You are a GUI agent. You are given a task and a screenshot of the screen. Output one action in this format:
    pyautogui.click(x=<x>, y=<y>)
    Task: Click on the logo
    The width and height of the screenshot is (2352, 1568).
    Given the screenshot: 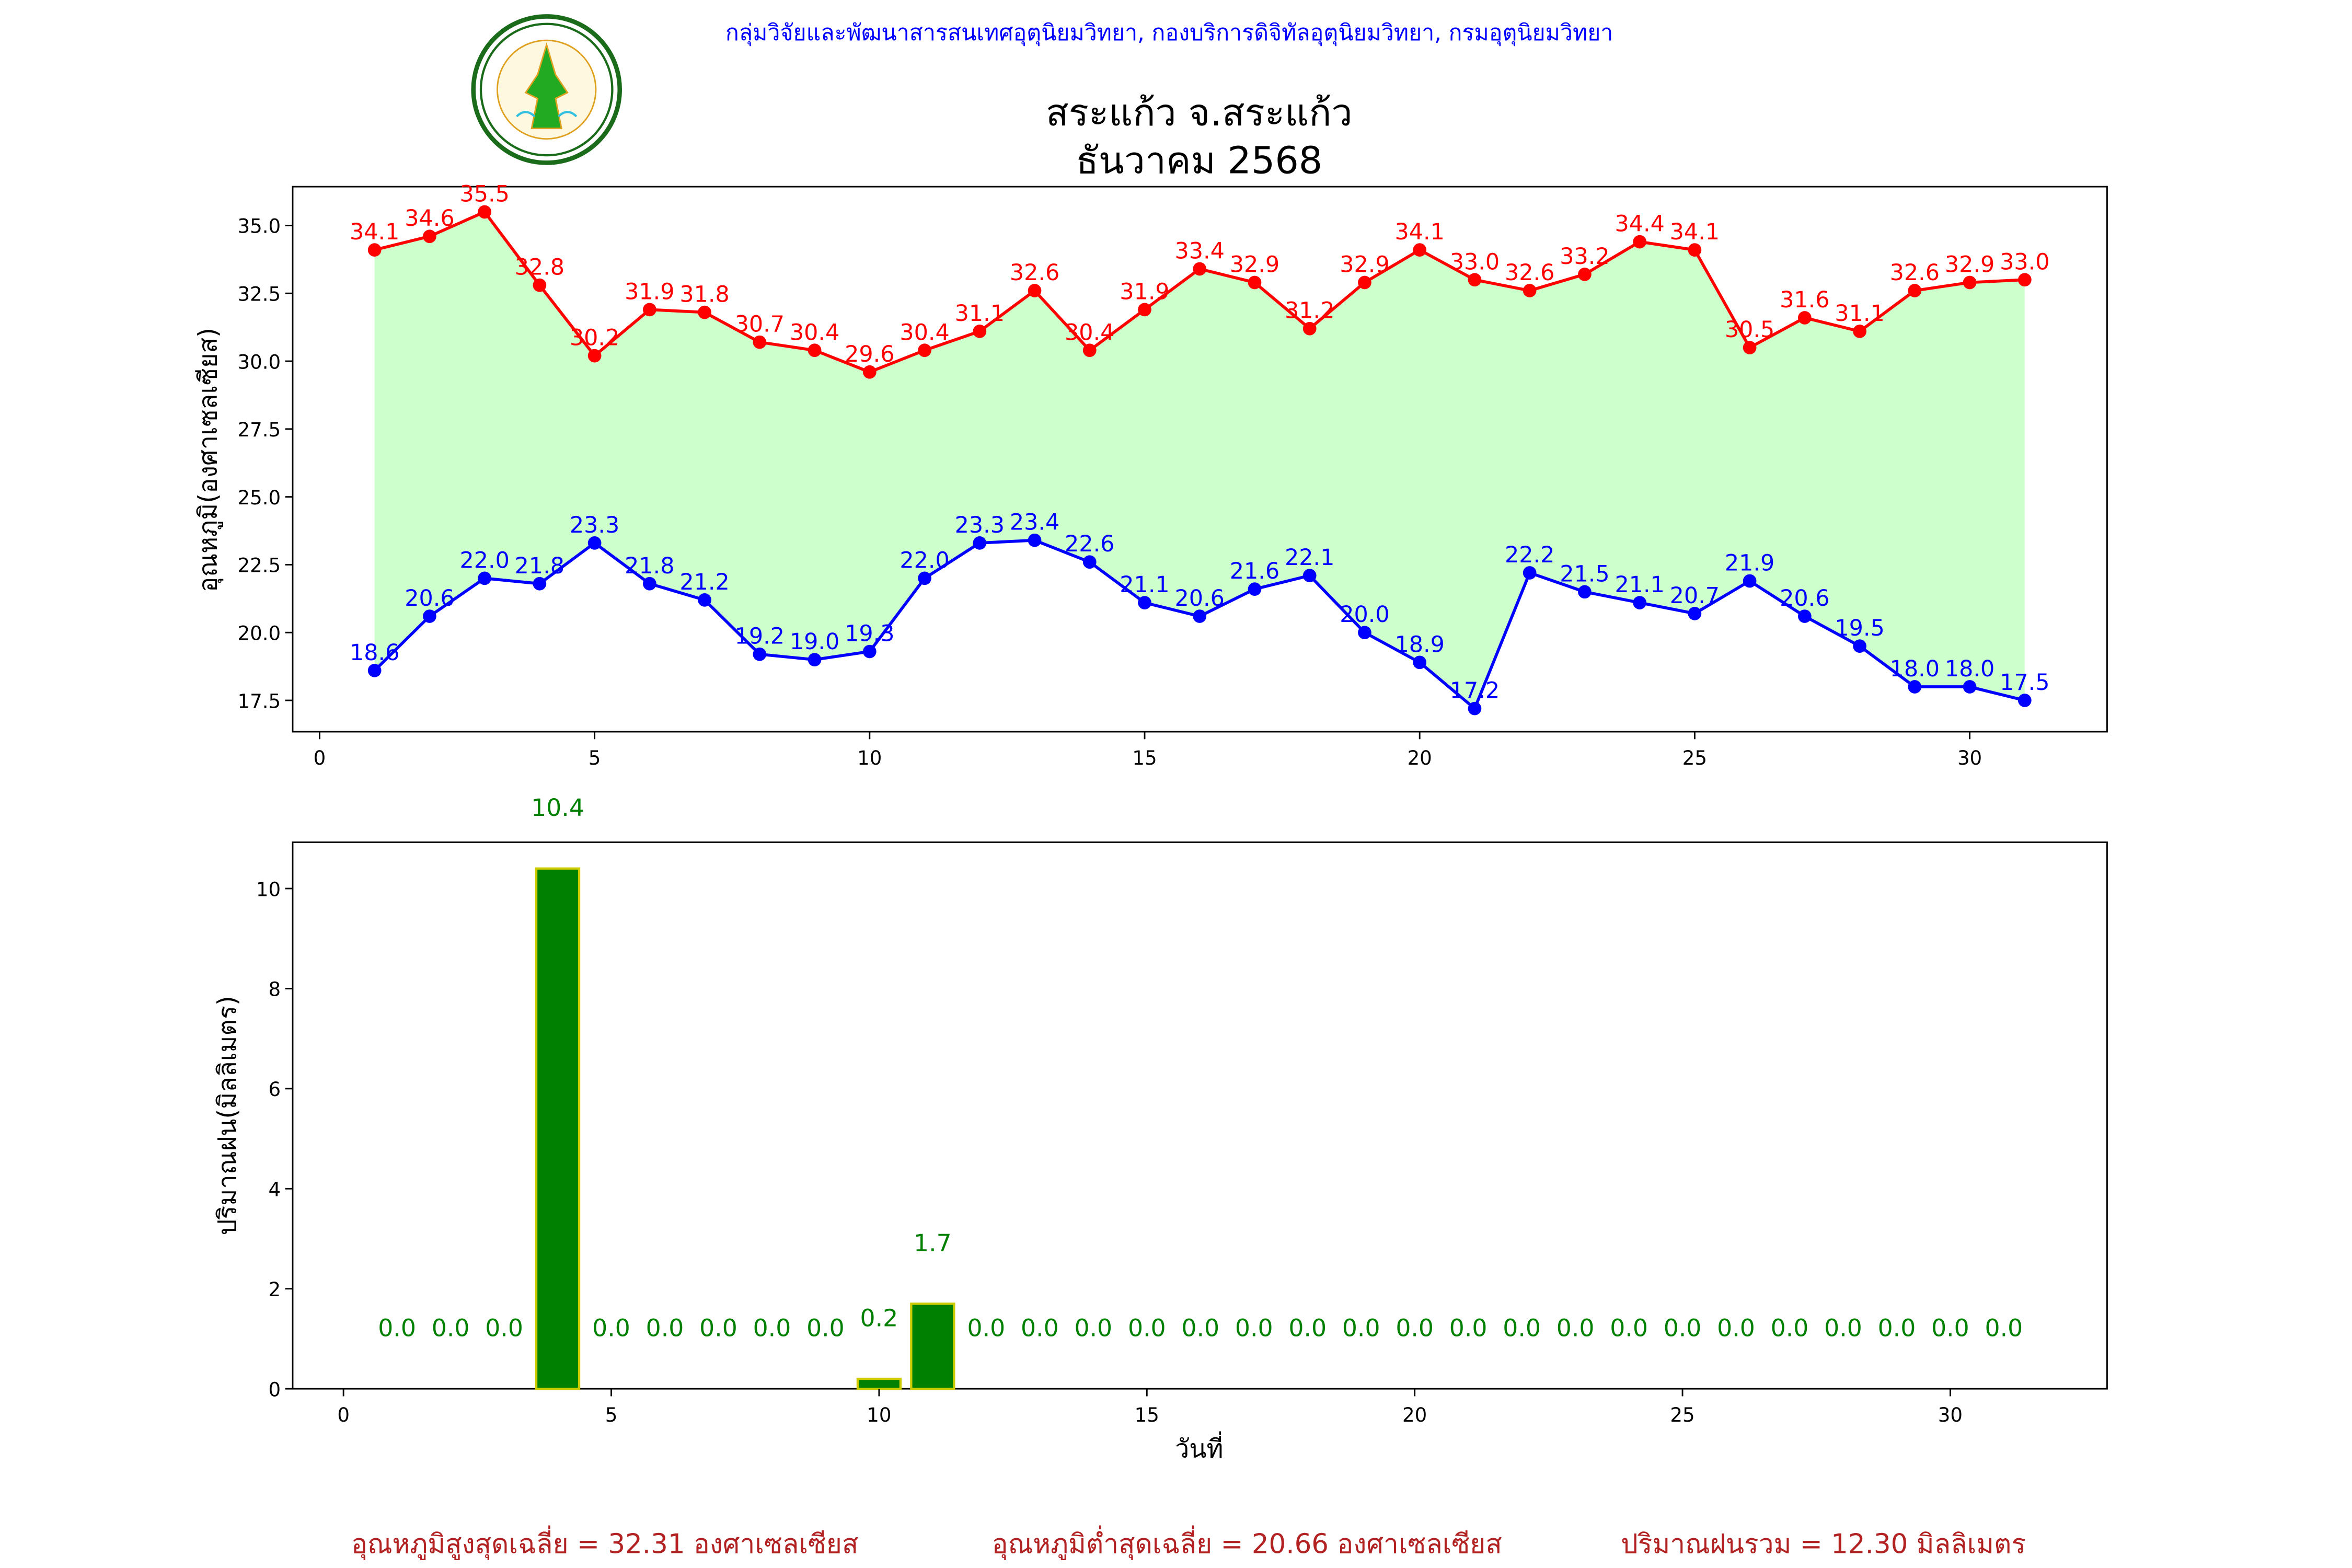 What is the action you would take?
    pyautogui.click(x=546, y=89)
    